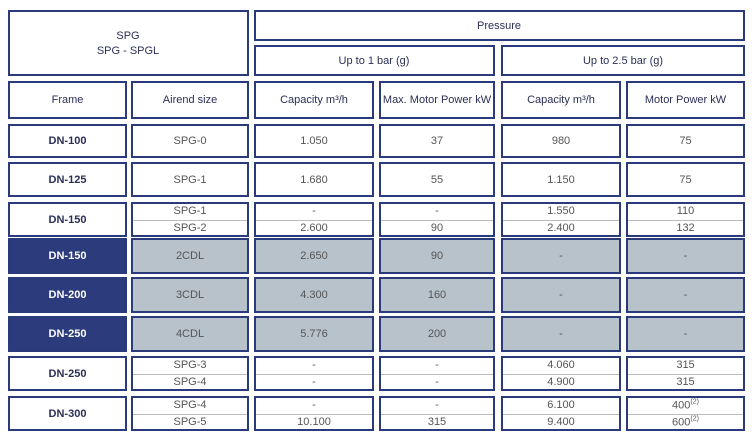 The height and width of the screenshot is (438, 752). I want to click on cell-text: 400(2), so click(685, 405).